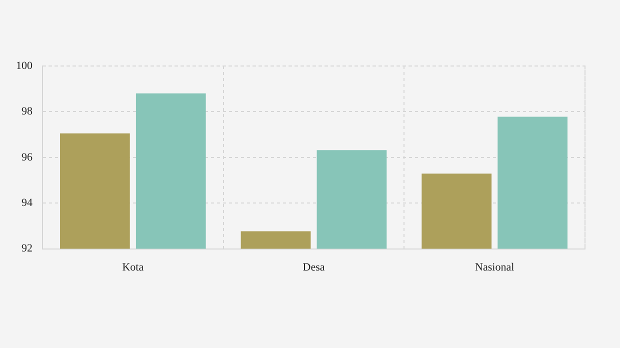 This screenshot has height=348, width=620. What do you see at coordinates (27, 202) in the screenshot?
I see `y-tick-label: 94` at bounding box center [27, 202].